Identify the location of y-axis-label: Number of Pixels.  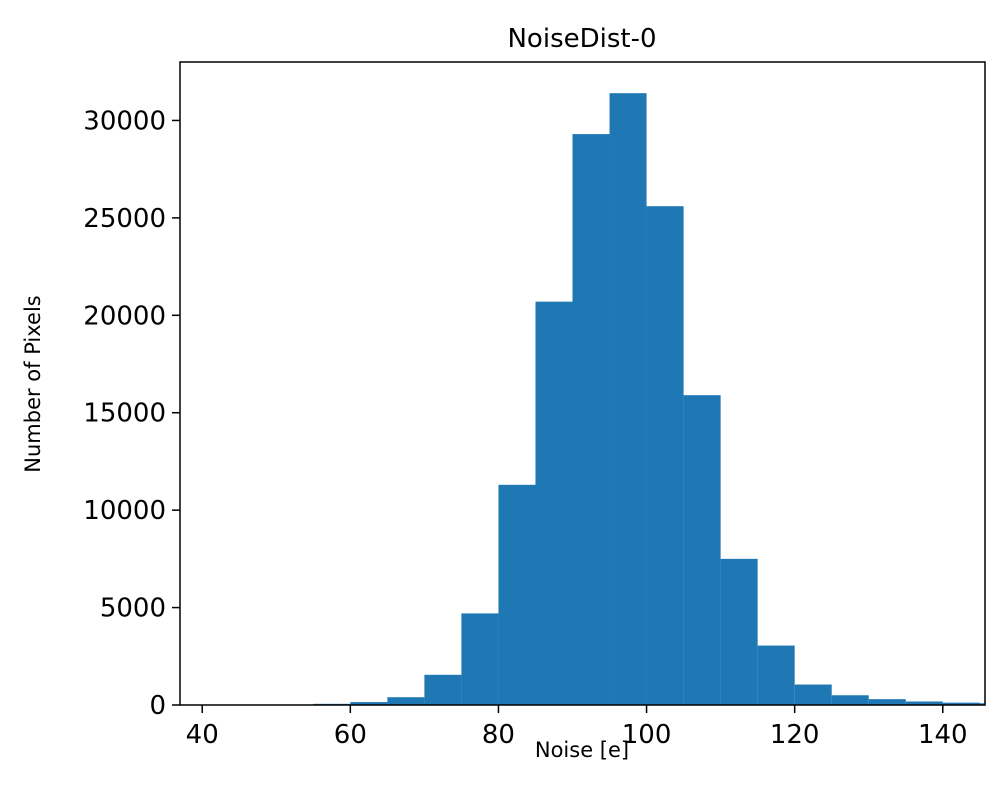
(33, 383).